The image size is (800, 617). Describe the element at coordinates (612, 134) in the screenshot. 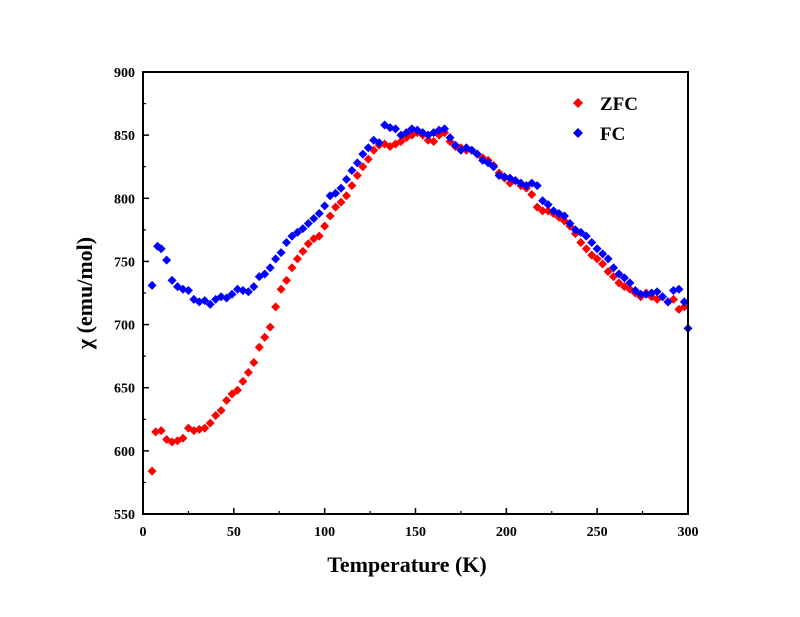

I see `legend-label-fc: FC` at that location.